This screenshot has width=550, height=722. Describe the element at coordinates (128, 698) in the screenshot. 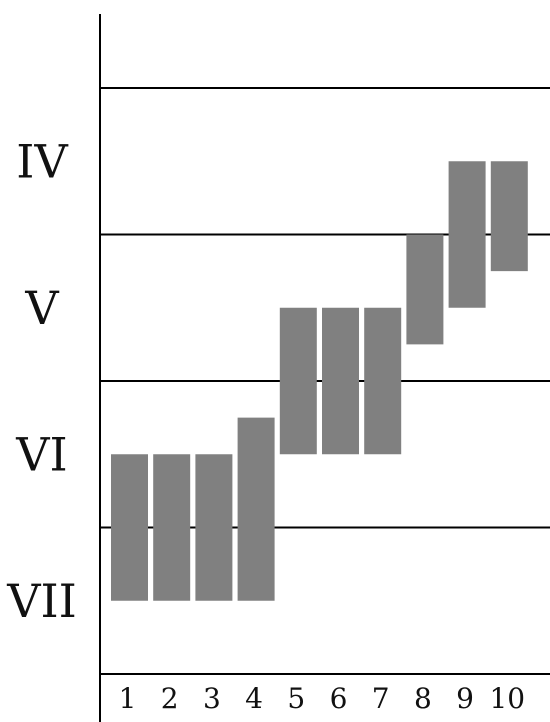

I see `x-tick-label: 1` at that location.